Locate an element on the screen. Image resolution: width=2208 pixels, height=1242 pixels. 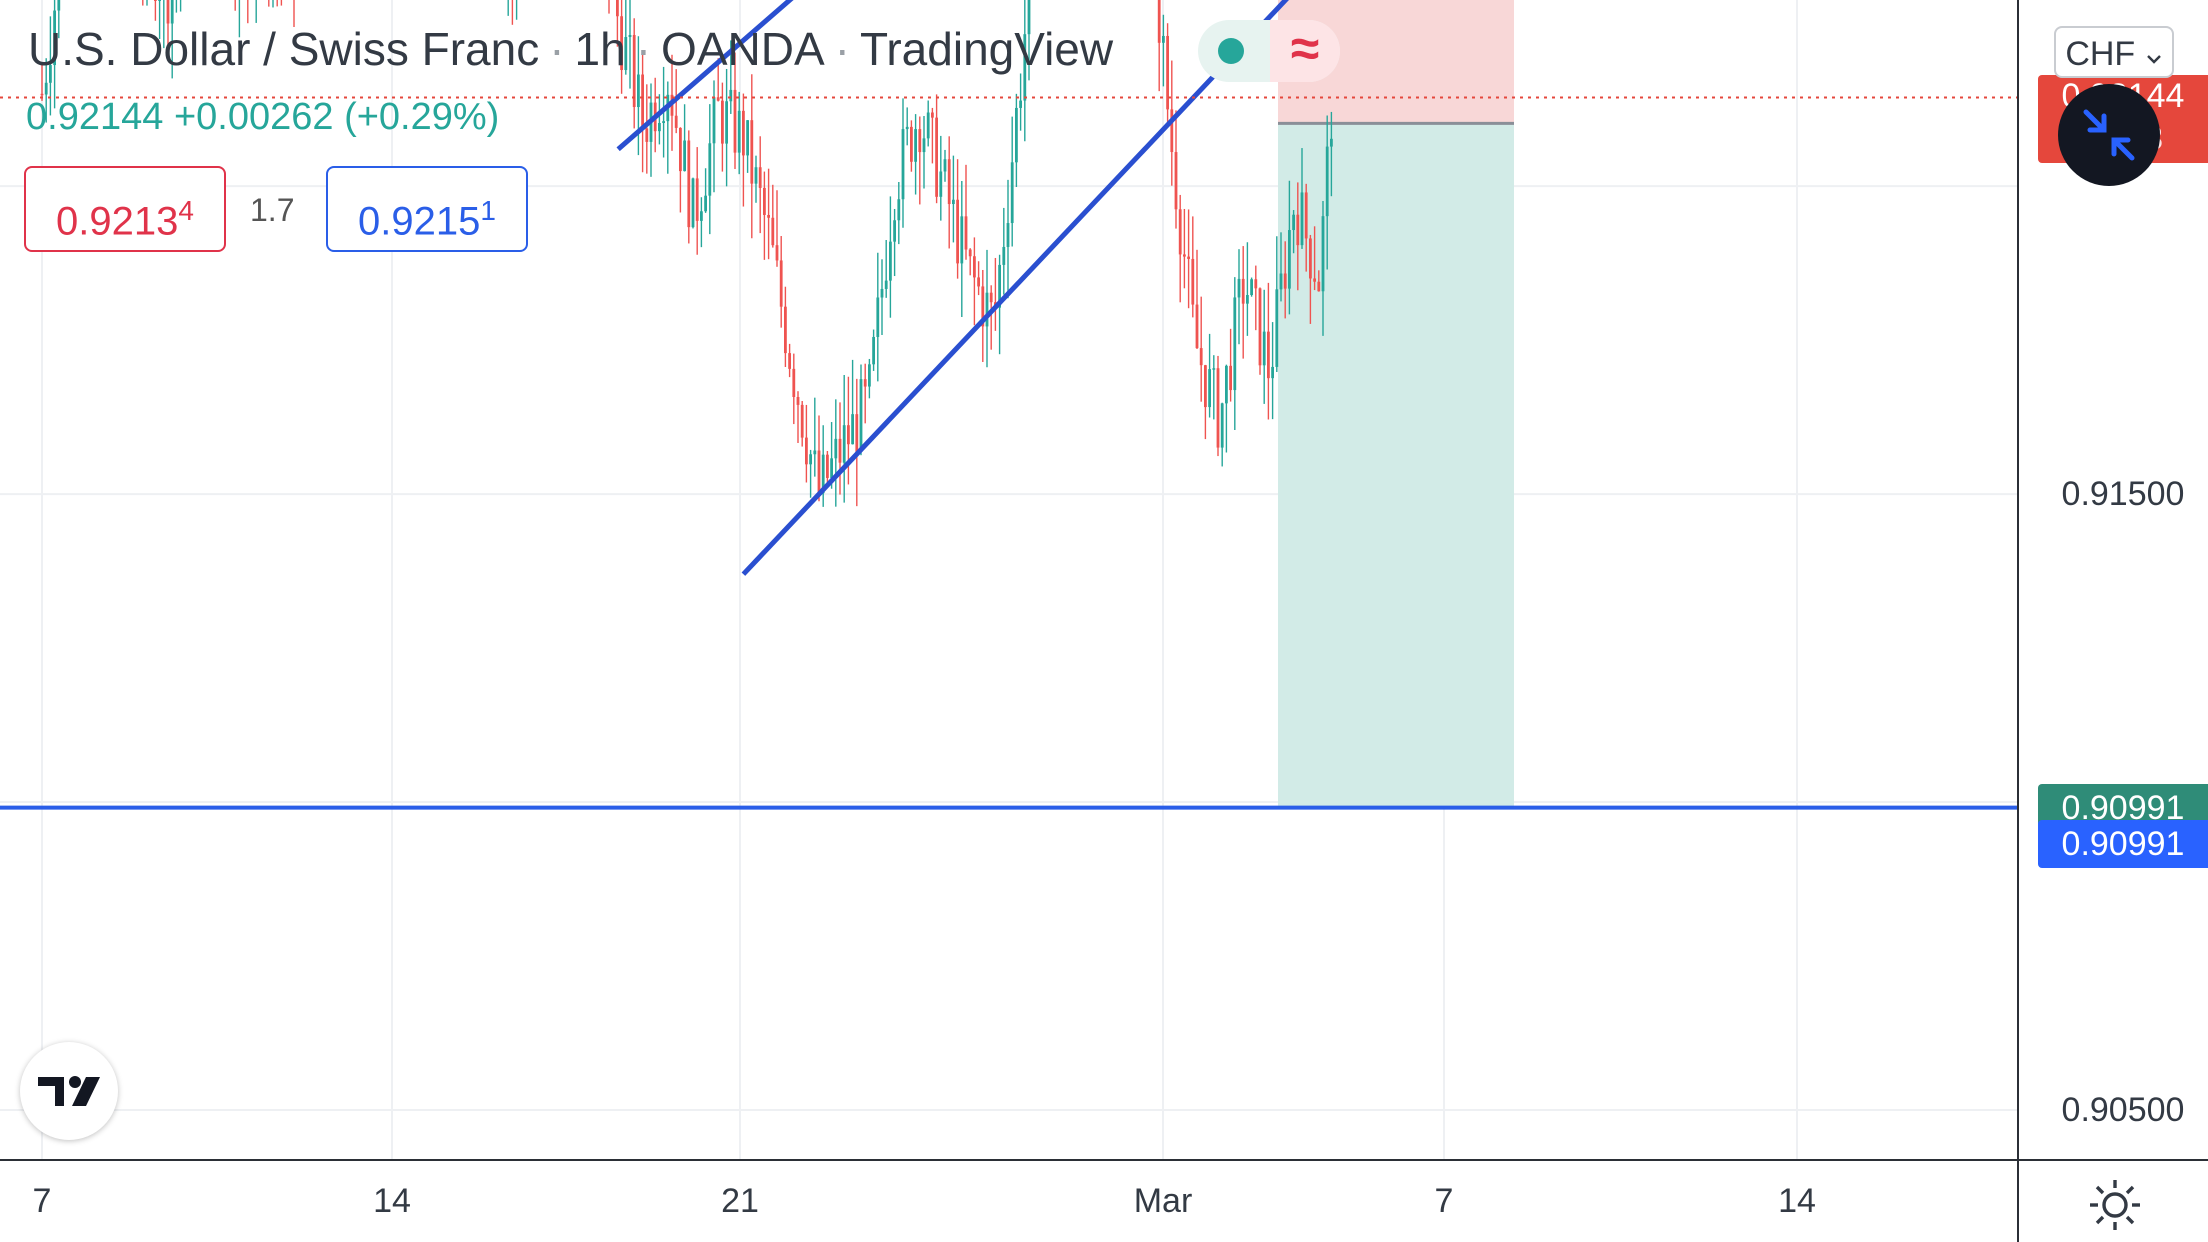
symbol-name: U.S. Dollar / Swiss Franc is located at coordinates (284, 49).